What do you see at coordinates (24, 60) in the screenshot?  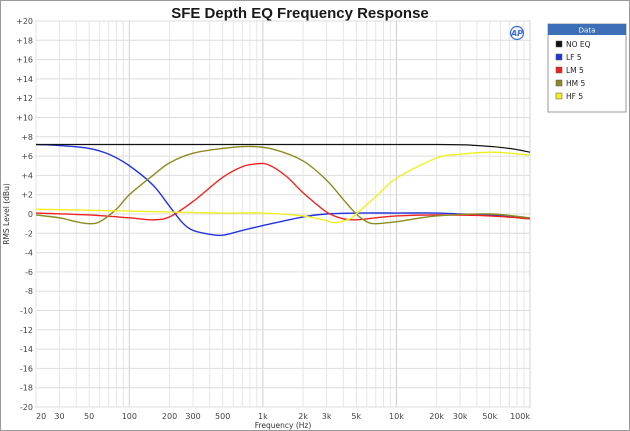 I see `y-tick-label: +16` at bounding box center [24, 60].